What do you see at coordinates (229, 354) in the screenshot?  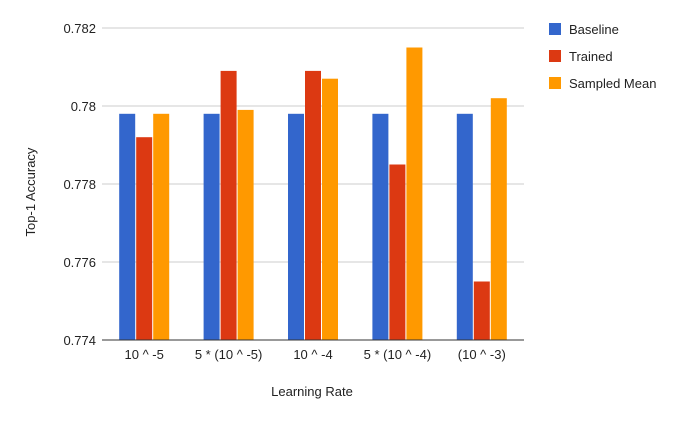 I see `x-tick-label: 5 * (10 ^ -5)` at bounding box center [229, 354].